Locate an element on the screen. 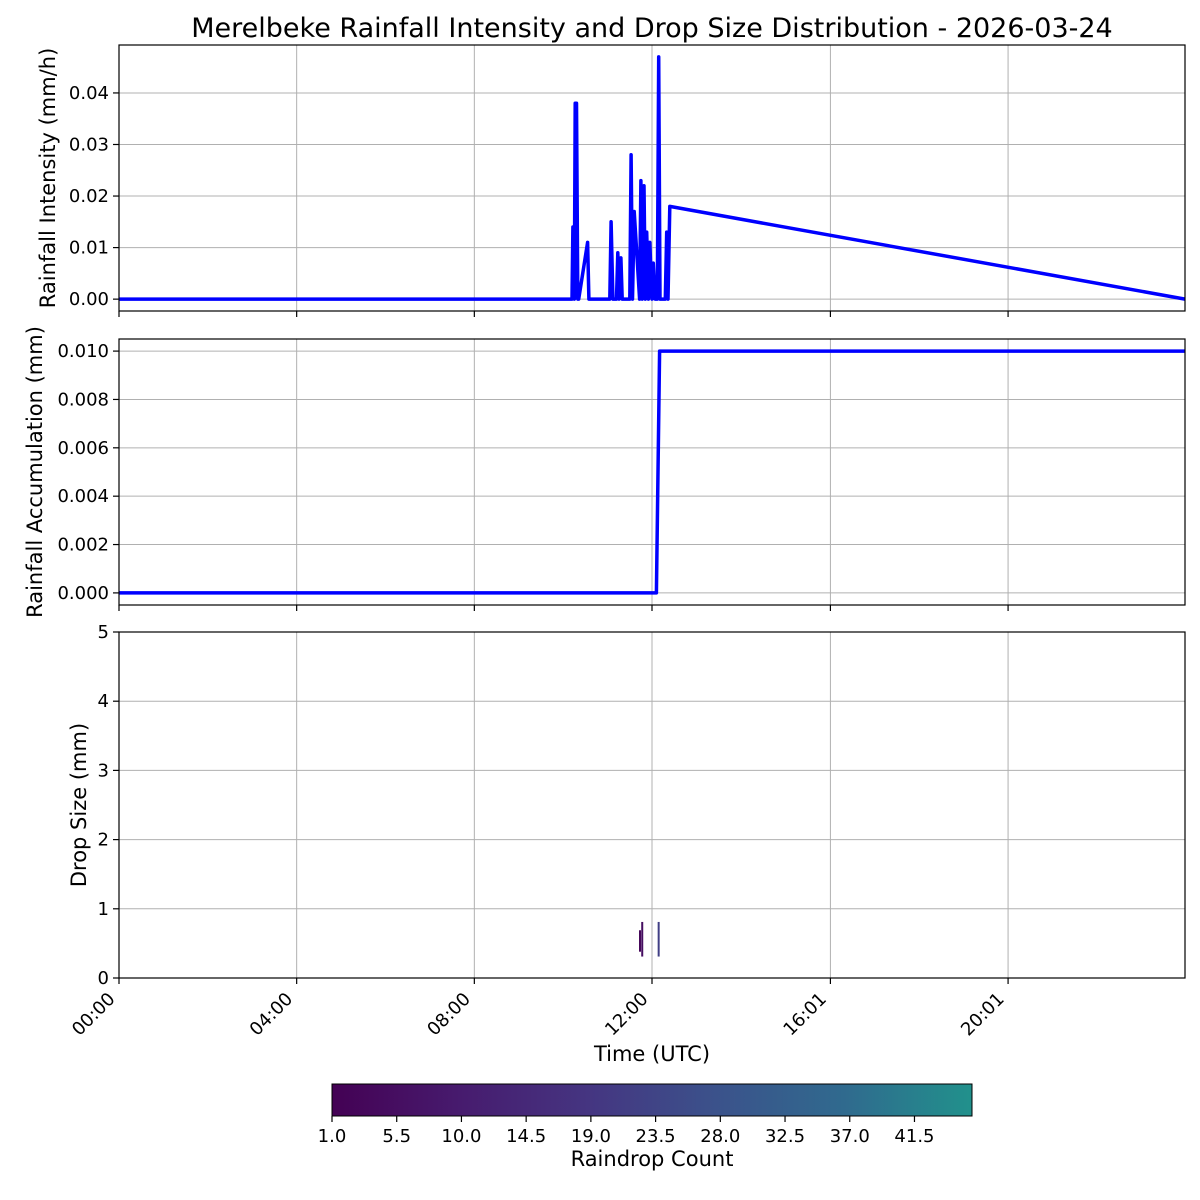  intensity-y-ticks: 0.00 0.01 0.02 0.03 0.04 is located at coordinates (94, 196).